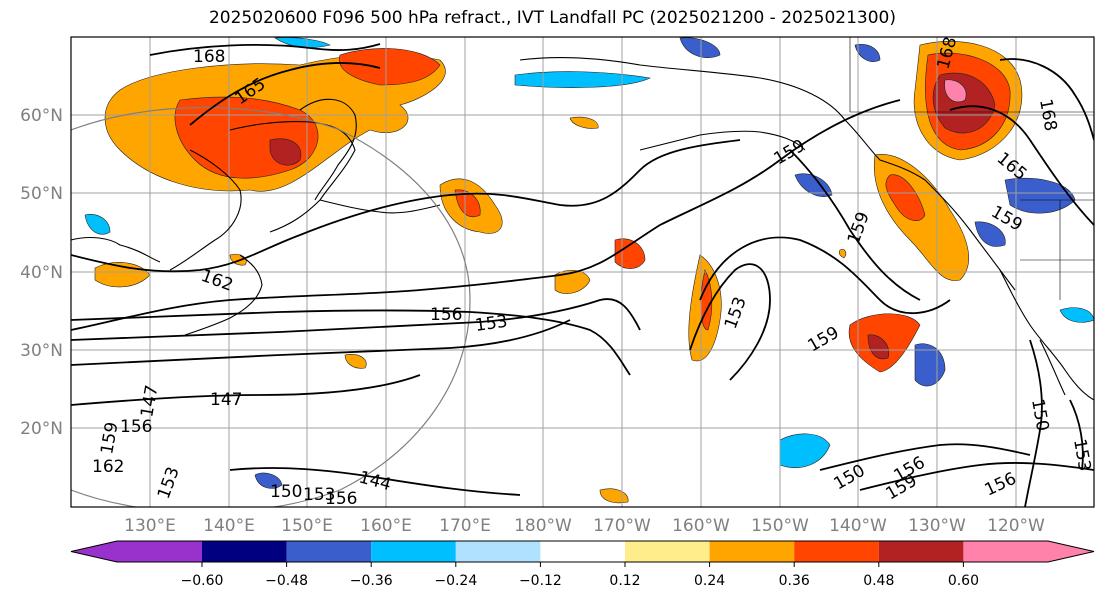  Describe the element at coordinates (150, 526) in the screenshot. I see `lon-label-130e: 130°E` at that location.